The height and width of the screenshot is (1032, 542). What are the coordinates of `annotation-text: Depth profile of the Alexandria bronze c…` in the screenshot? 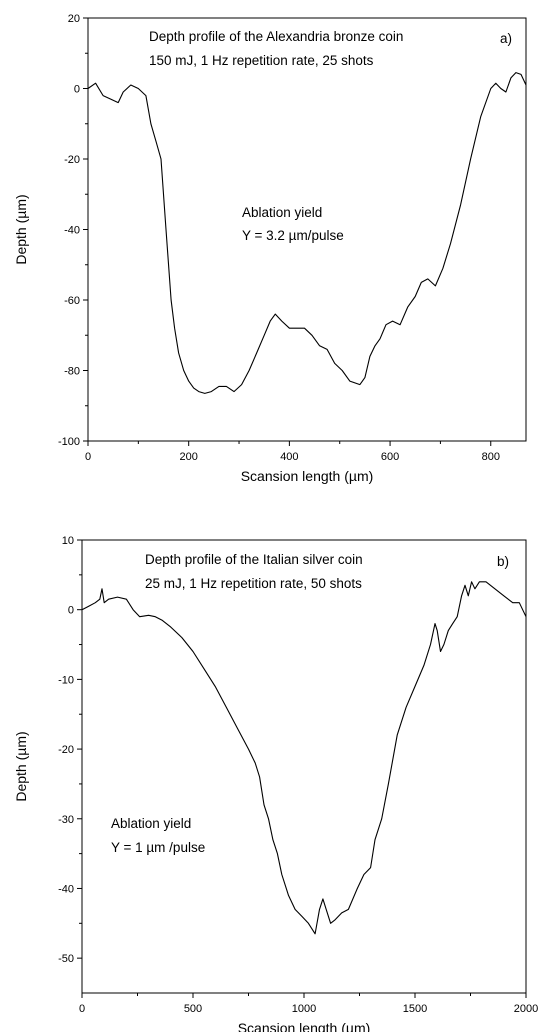 It's located at (276, 36).